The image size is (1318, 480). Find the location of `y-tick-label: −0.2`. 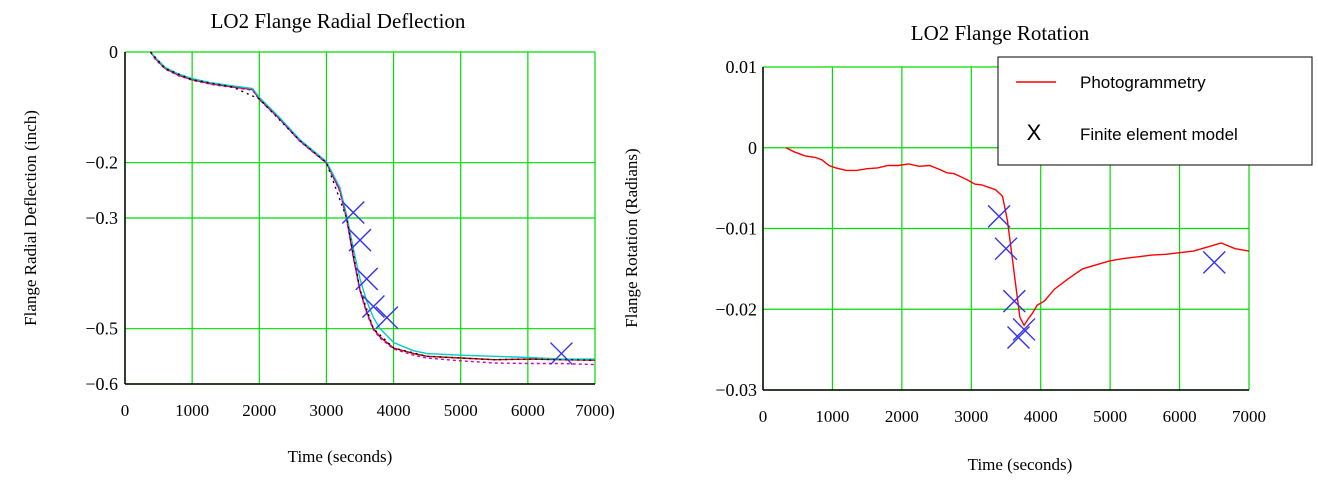

y-tick-label: −0.2 is located at coordinates (101, 163).